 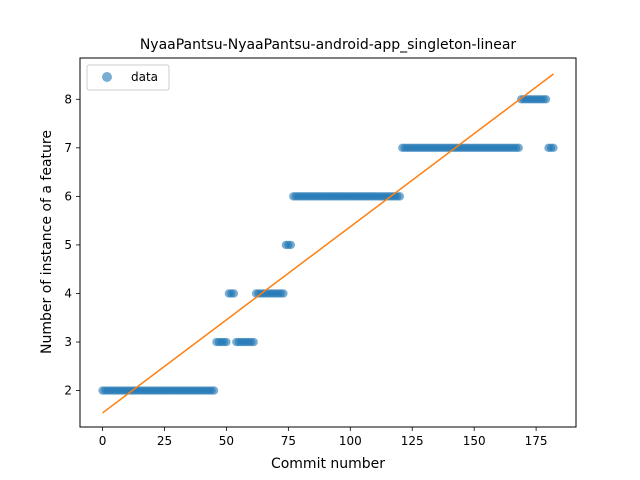 I want to click on legend-marker, so click(x=107, y=77).